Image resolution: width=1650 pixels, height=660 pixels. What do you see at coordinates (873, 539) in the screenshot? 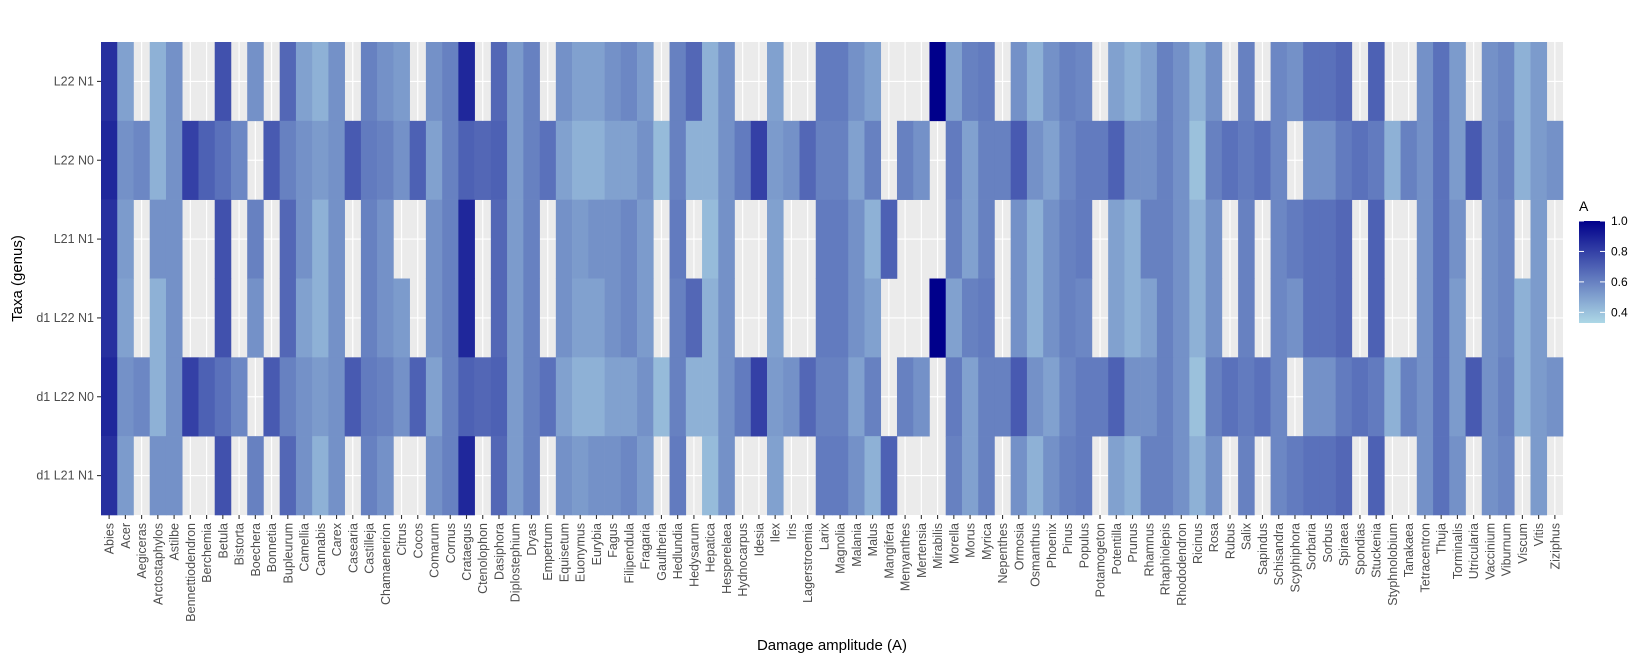
I see `x-tick-label: Malus` at bounding box center [873, 539].